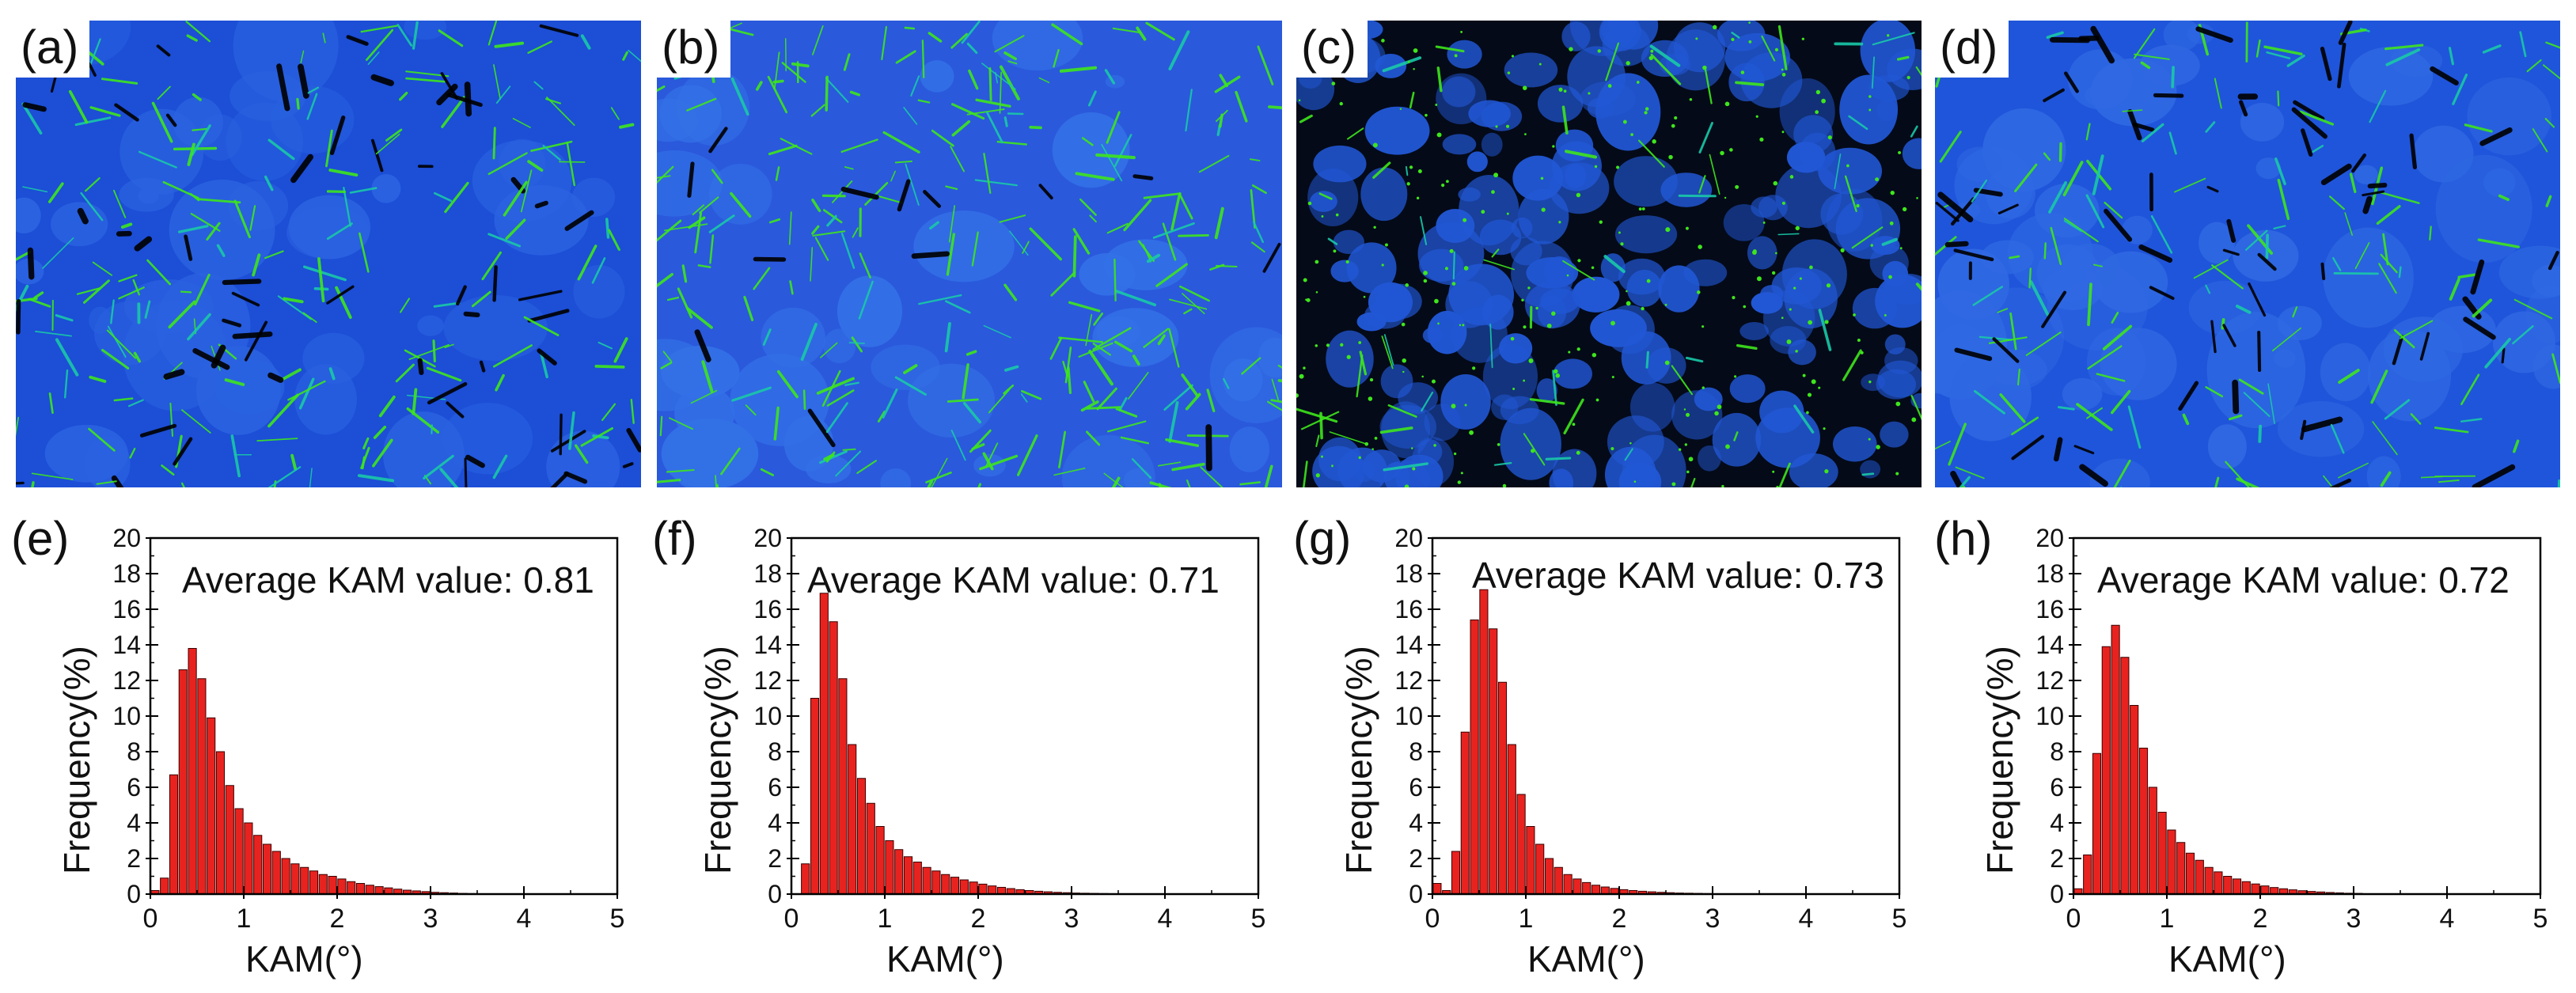  Describe the element at coordinates (2540, 919) in the screenshot. I see `x-tick-label: 5` at that location.